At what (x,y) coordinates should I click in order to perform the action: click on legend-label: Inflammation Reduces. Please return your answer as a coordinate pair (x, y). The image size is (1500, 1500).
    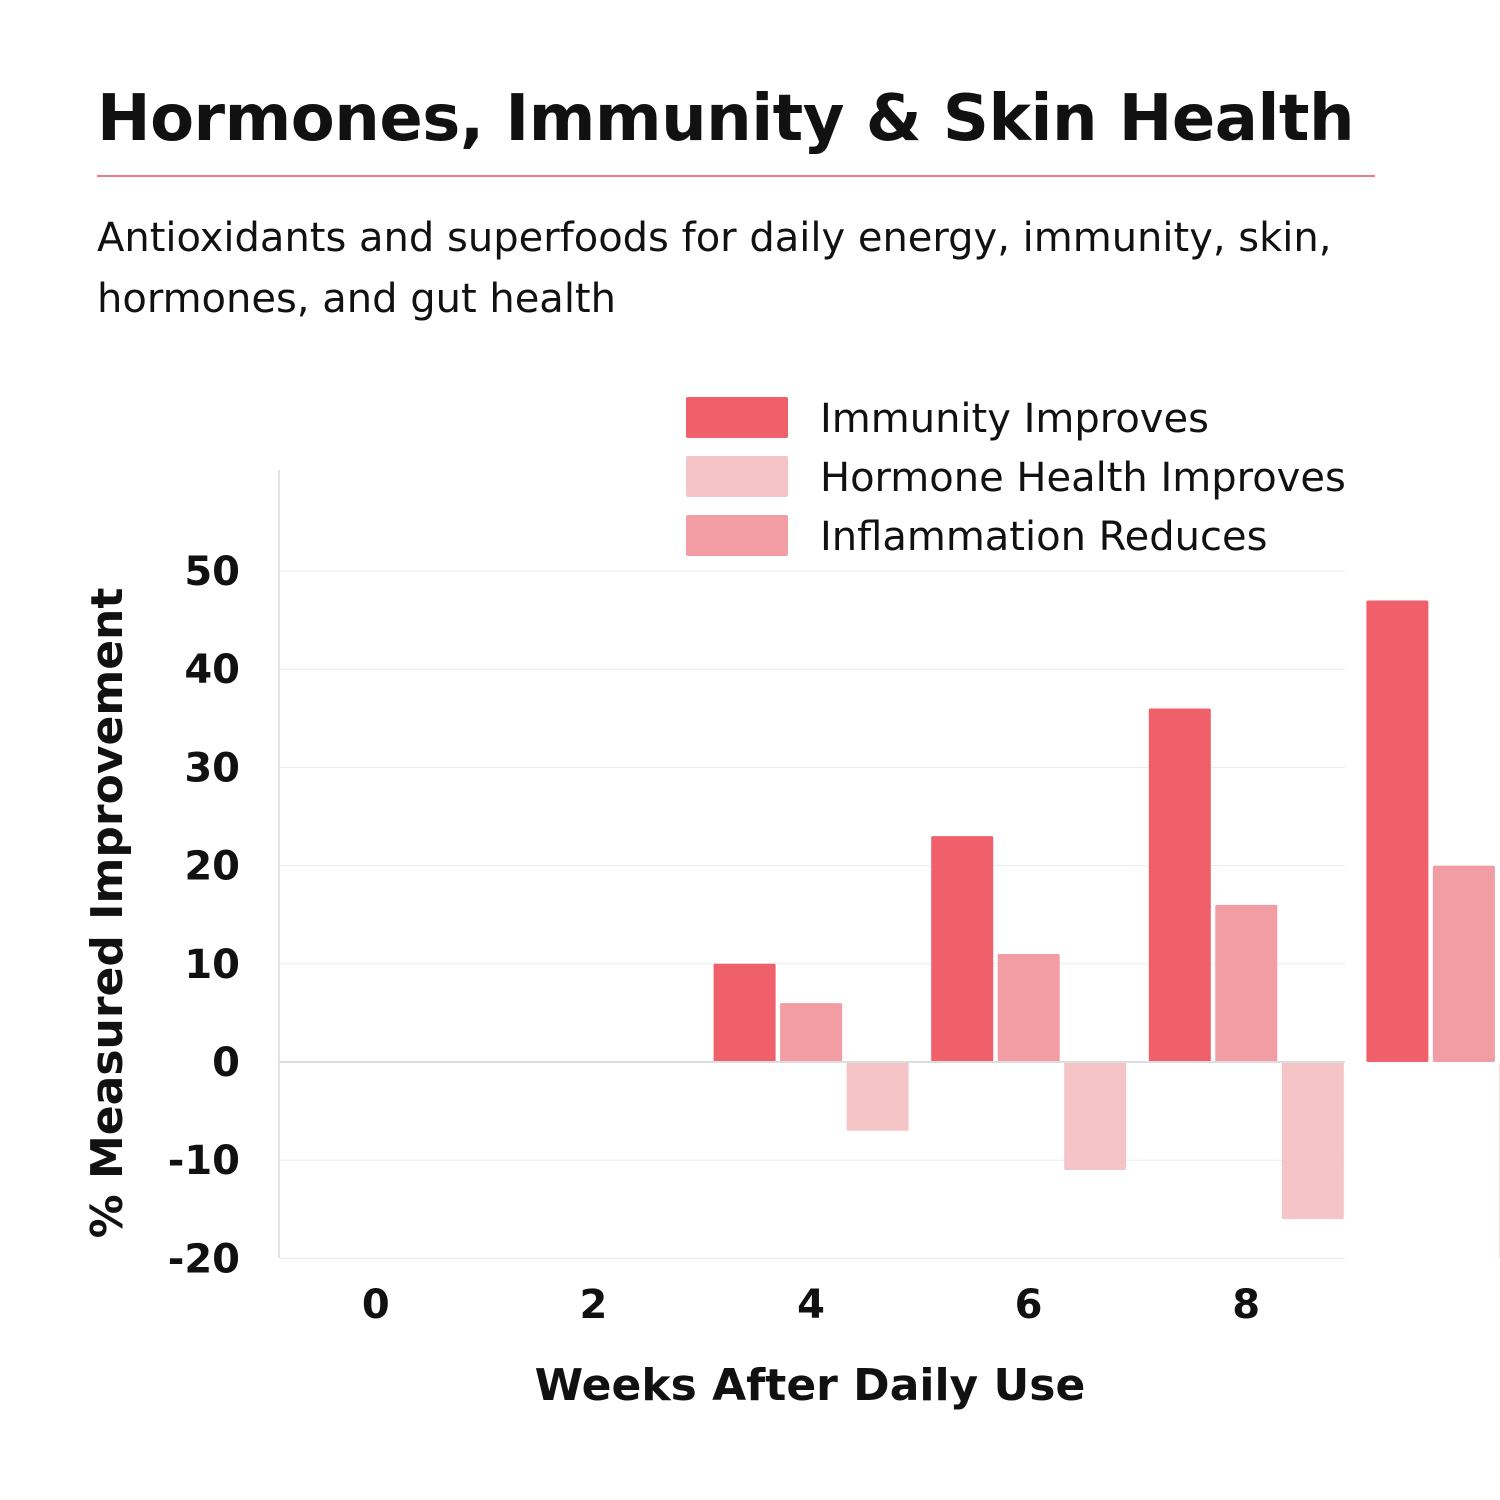
    Looking at the image, I should click on (1043, 537).